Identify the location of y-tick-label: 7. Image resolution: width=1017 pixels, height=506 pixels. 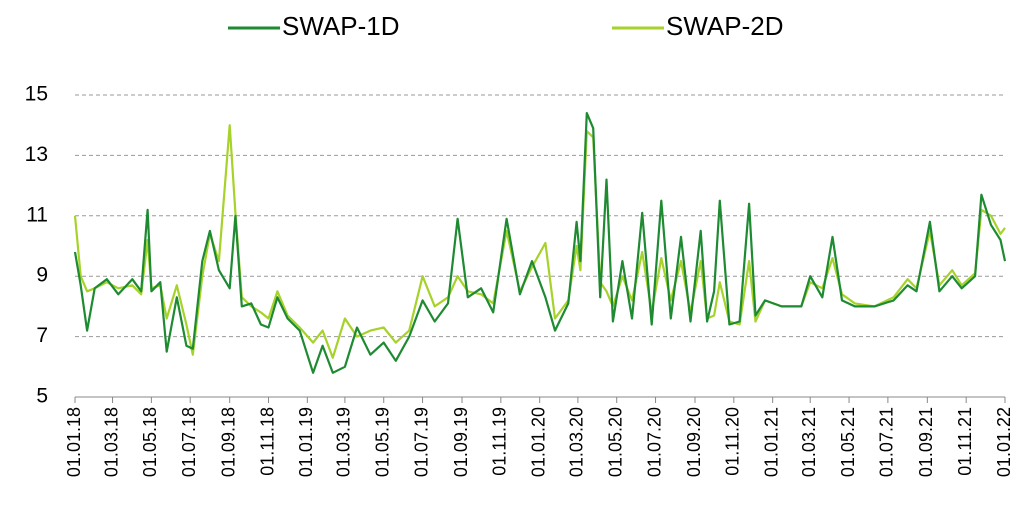
(42, 335).